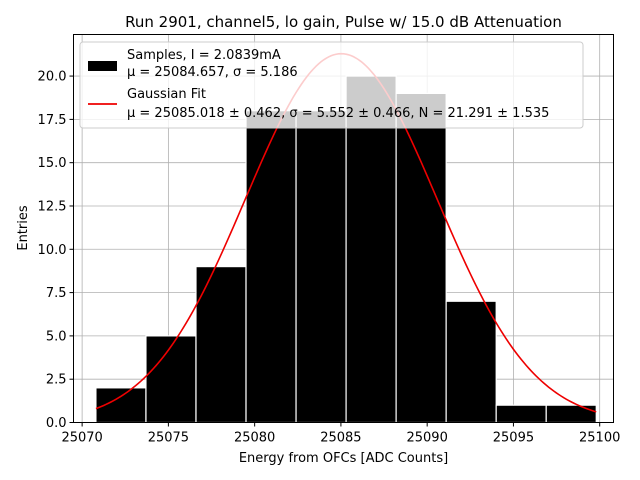 The width and height of the screenshot is (640, 480). What do you see at coordinates (343, 458) in the screenshot?
I see `x-axis-label: Energy from OFCs [ADC Counts]` at bounding box center [343, 458].